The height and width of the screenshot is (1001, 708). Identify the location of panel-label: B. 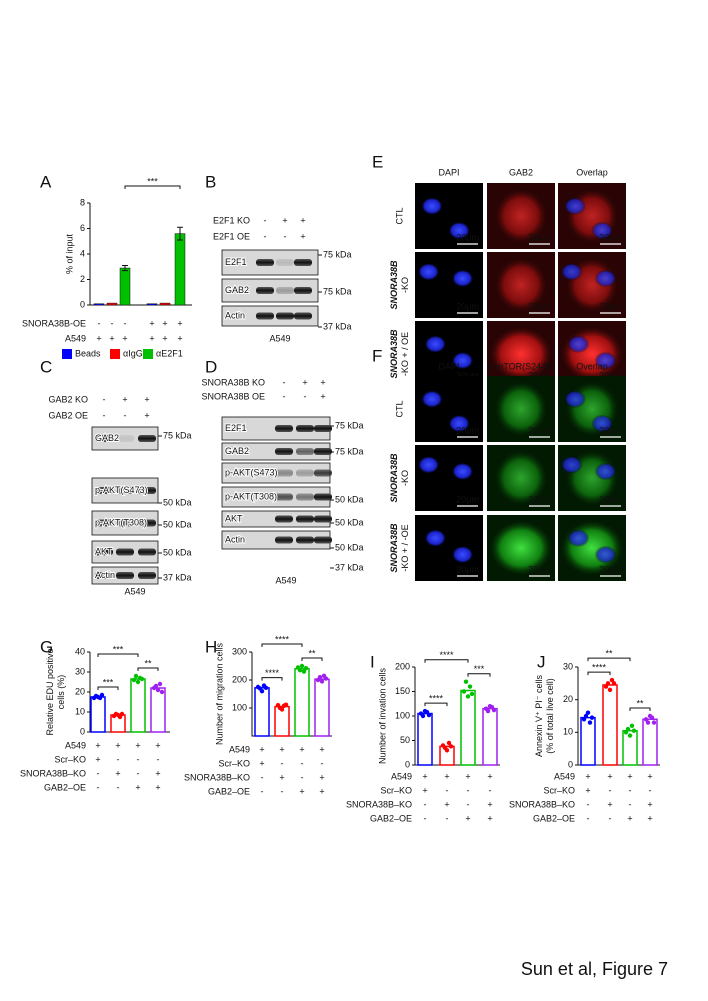
(210, 181).